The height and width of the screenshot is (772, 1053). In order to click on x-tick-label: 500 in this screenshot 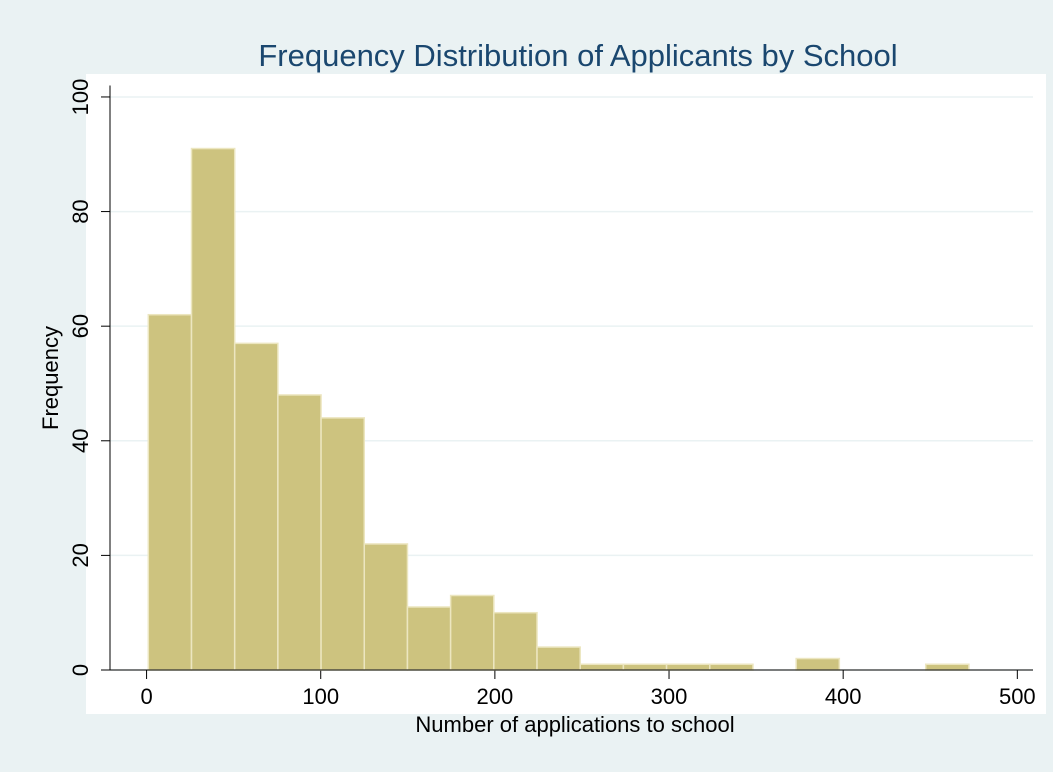, I will do `click(1017, 696)`.